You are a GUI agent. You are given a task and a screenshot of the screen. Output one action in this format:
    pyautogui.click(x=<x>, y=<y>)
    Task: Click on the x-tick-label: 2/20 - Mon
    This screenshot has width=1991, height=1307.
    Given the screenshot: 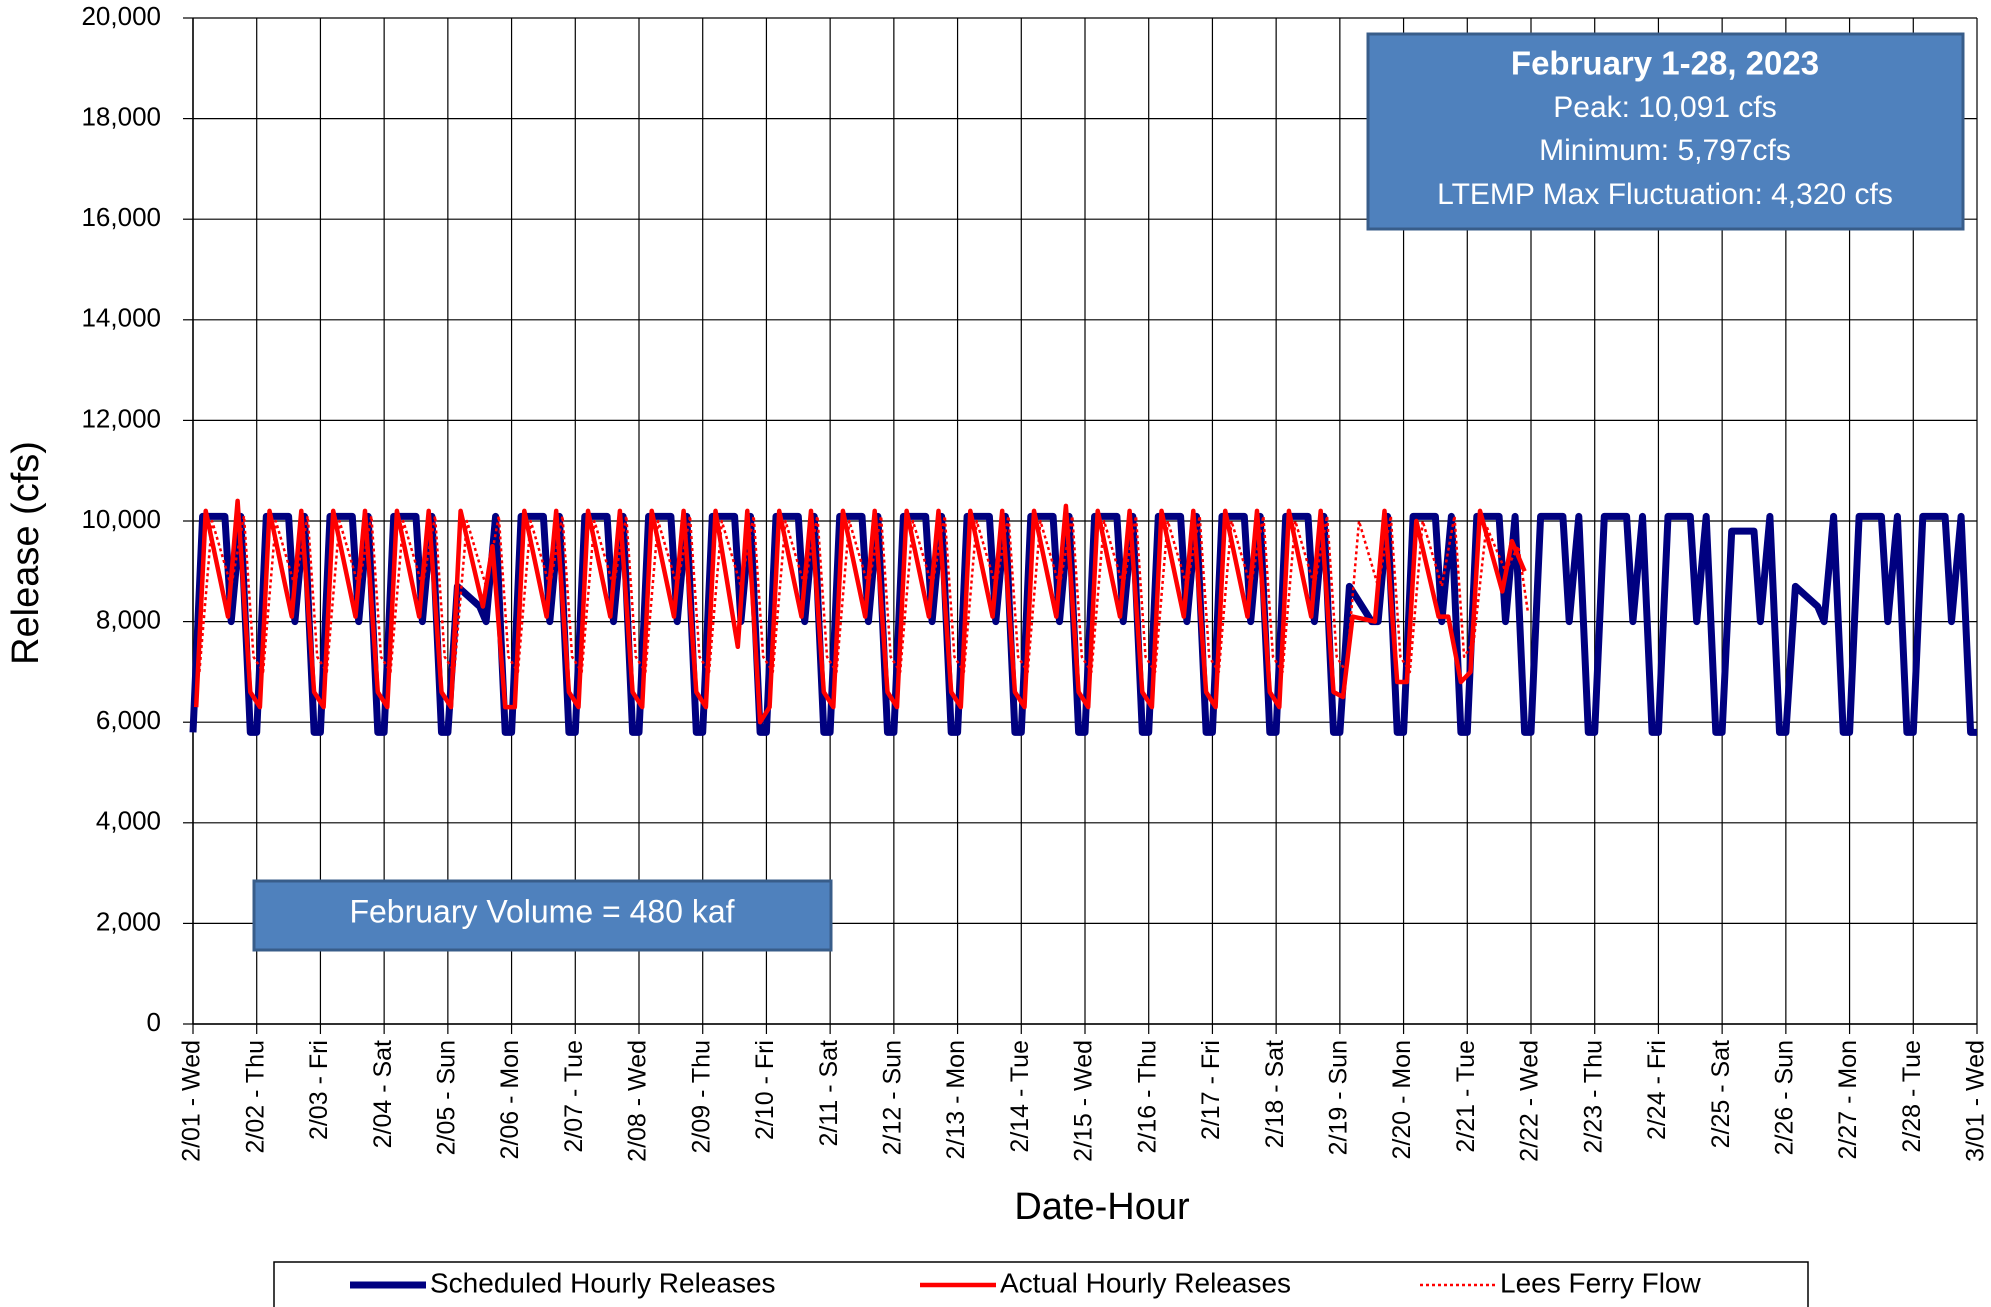 What is the action you would take?
    pyautogui.click(x=1402, y=1100)
    